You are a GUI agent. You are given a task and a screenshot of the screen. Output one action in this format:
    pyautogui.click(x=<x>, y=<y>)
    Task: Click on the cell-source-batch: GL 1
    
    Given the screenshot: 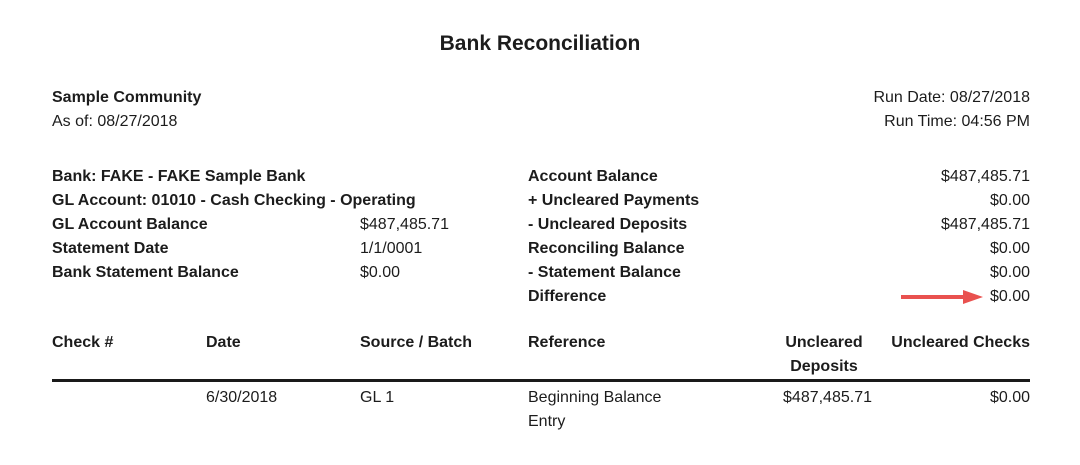 What is the action you would take?
    pyautogui.click(x=377, y=397)
    